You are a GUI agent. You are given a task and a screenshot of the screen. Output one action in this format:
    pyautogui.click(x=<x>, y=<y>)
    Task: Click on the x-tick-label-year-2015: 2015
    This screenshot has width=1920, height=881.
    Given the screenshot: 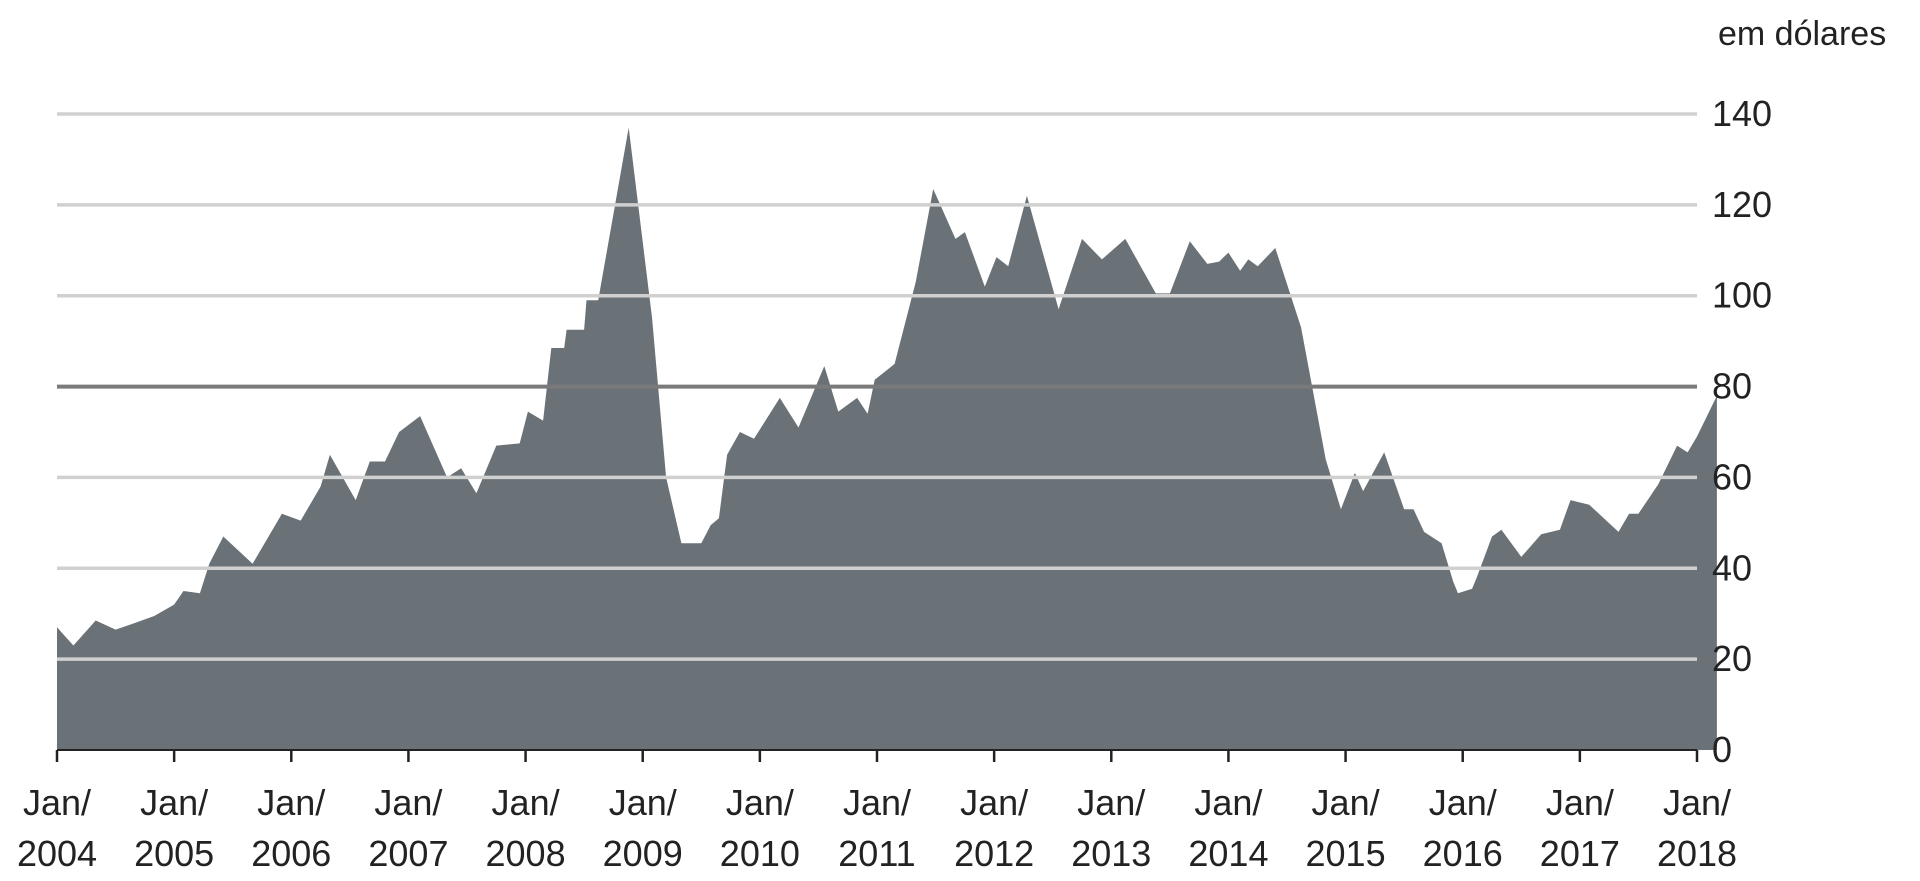 What is the action you would take?
    pyautogui.click(x=1346, y=853)
    